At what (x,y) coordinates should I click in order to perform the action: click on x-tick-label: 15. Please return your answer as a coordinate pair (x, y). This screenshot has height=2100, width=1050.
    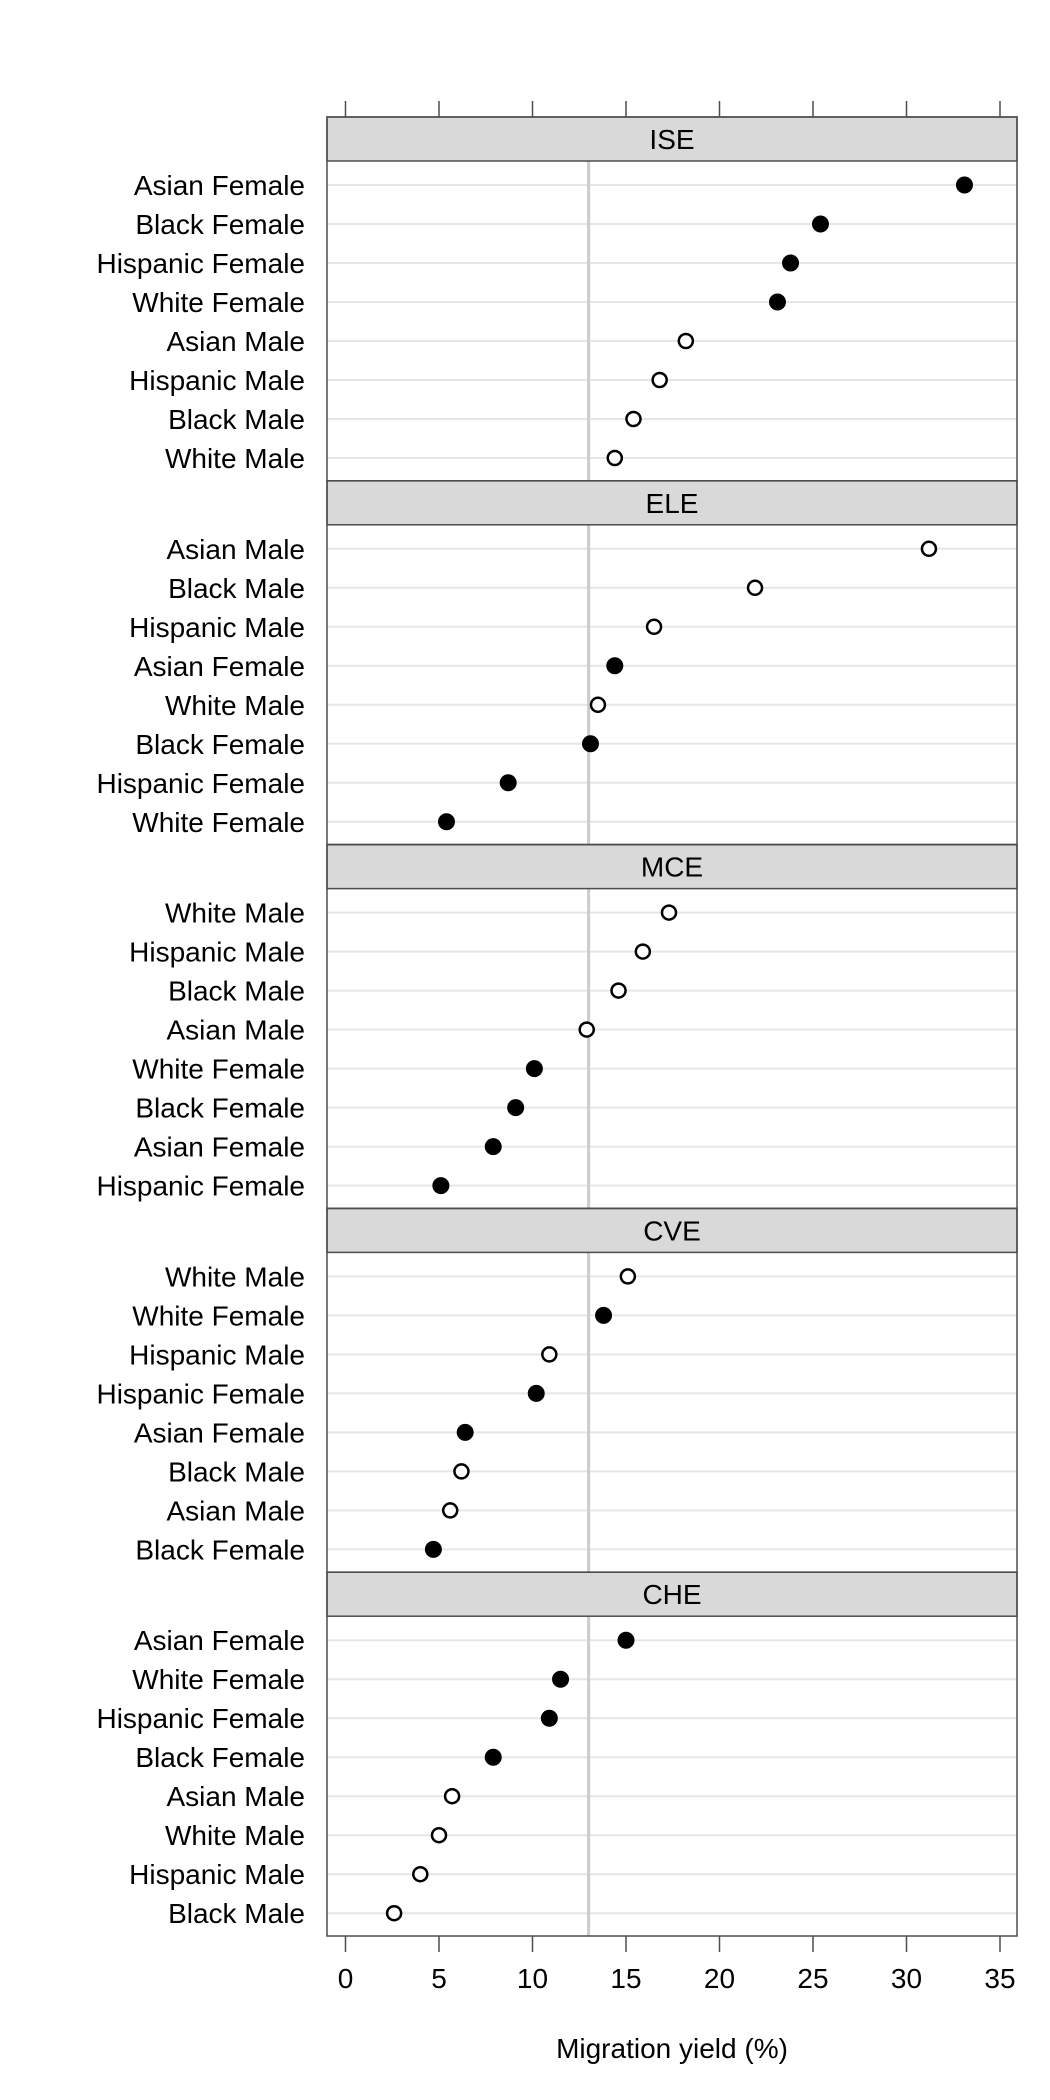
    Looking at the image, I should click on (625, 1978).